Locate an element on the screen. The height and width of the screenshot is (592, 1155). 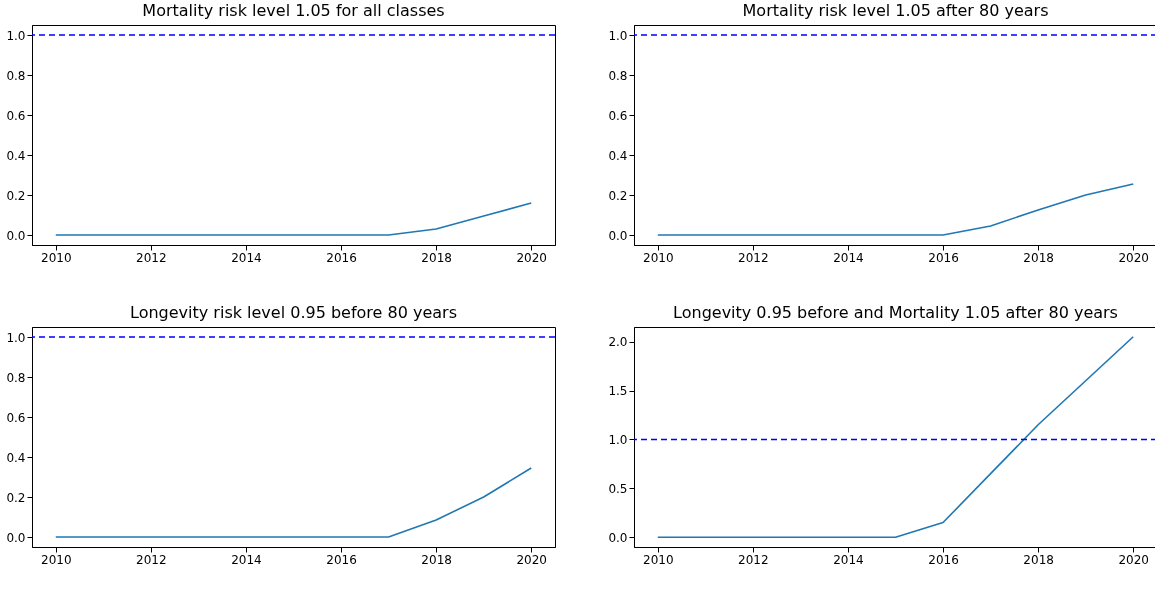
y-tick-label: 2.0 is located at coordinates (618, 342).